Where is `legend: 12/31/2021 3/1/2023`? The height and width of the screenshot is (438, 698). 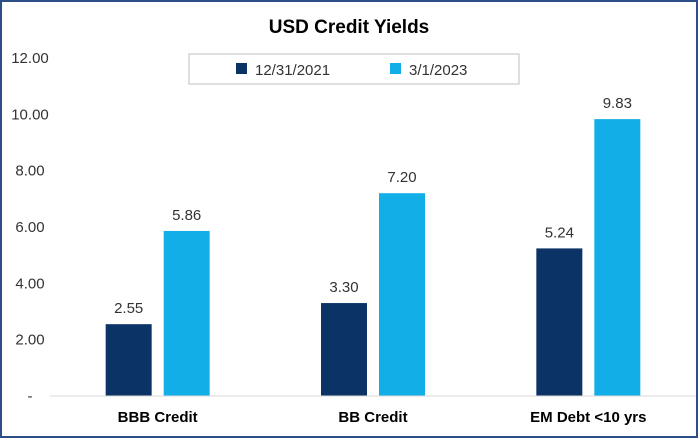
legend: 12/31/2021 3/1/2023 is located at coordinates (354, 69).